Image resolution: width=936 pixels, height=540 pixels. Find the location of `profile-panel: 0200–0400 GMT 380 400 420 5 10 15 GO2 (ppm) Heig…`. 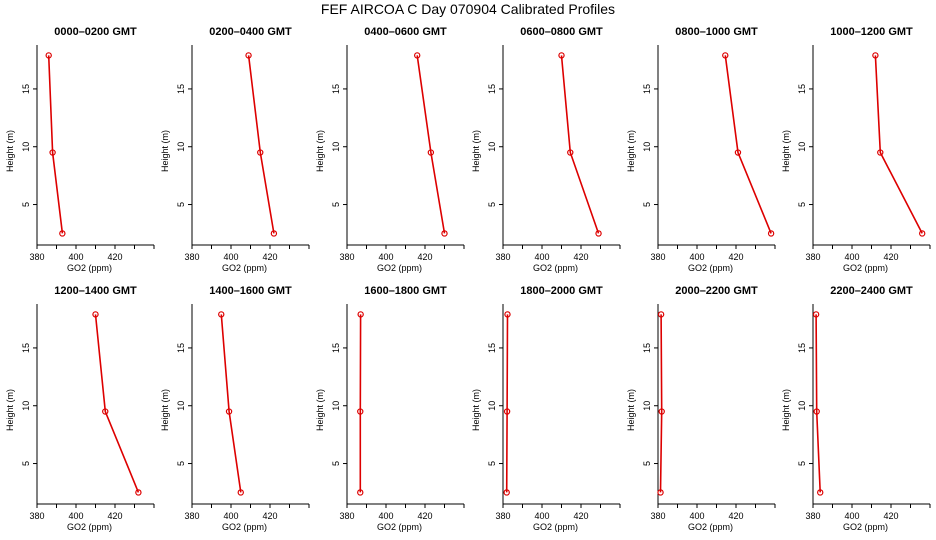

profile-panel: 0200–0400 GMT 380 400 420 5 10 15 GO2 (ppm) Heig… is located at coordinates (235, 149).